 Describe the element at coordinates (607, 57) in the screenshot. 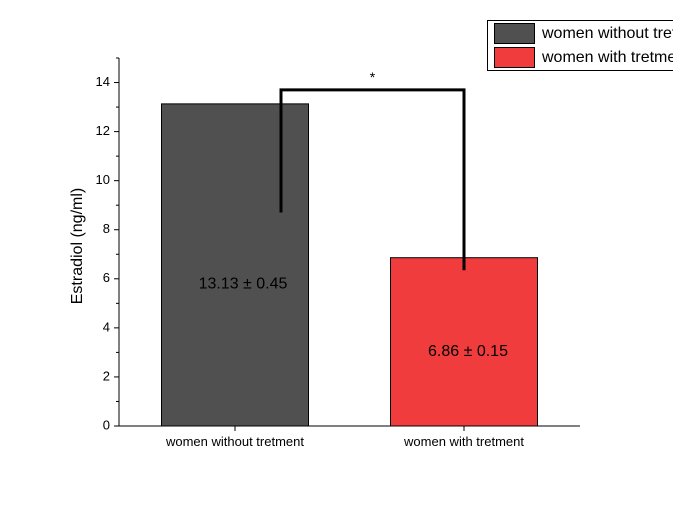

I see `legend-label-with: women with tretment` at that location.